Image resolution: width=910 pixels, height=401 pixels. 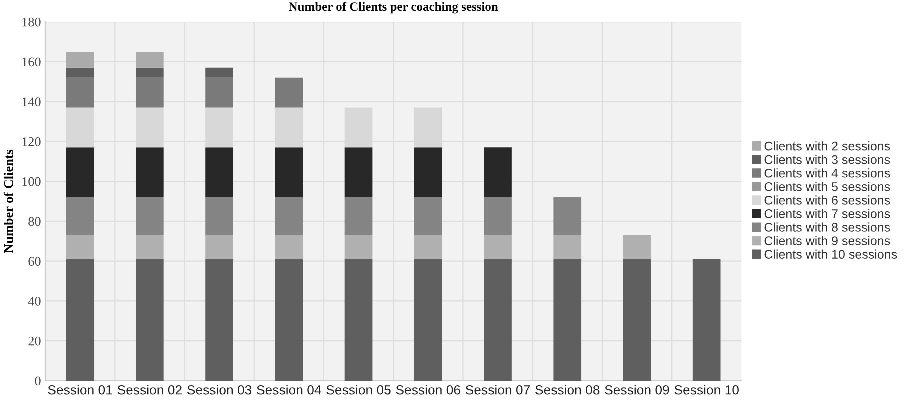 What do you see at coordinates (150, 390) in the screenshot?
I see `x-tick-label: Session 02` at bounding box center [150, 390].